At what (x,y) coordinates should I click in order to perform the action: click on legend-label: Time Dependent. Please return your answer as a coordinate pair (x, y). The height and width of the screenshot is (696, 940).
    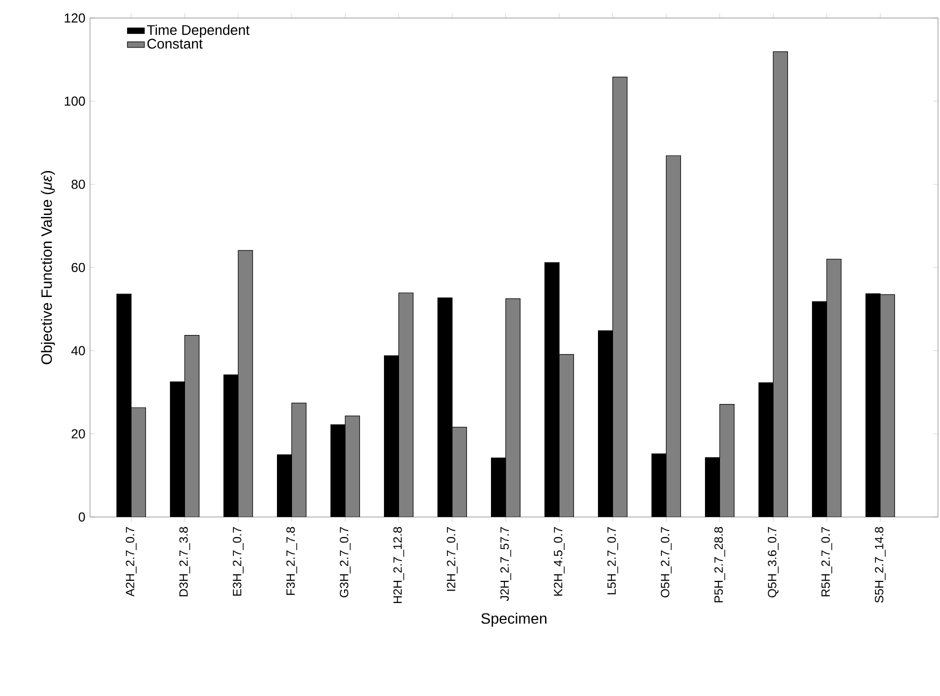
    Looking at the image, I should click on (198, 31).